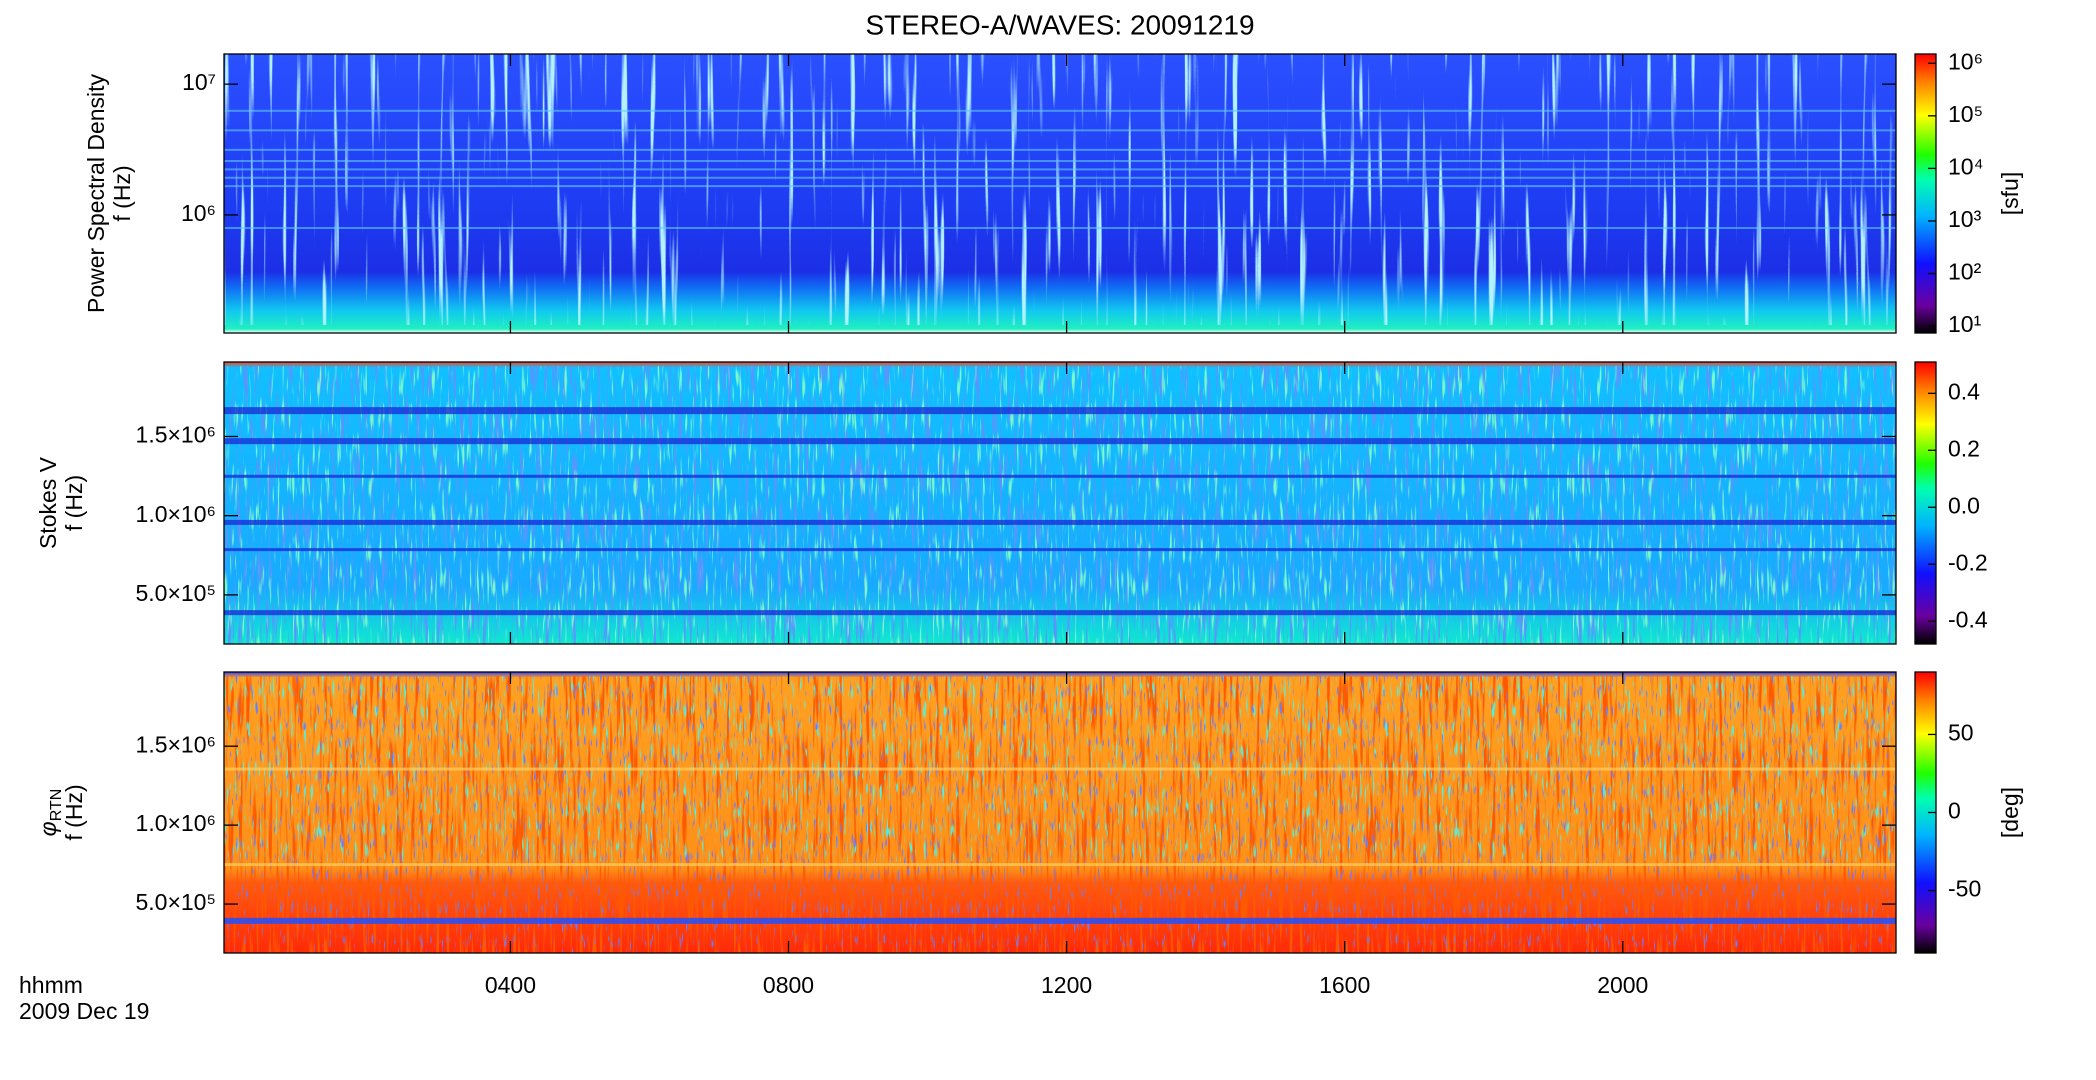  Describe the element at coordinates (1961, 733) in the screenshot. I see `colorbar-tick-label: 50` at that location.